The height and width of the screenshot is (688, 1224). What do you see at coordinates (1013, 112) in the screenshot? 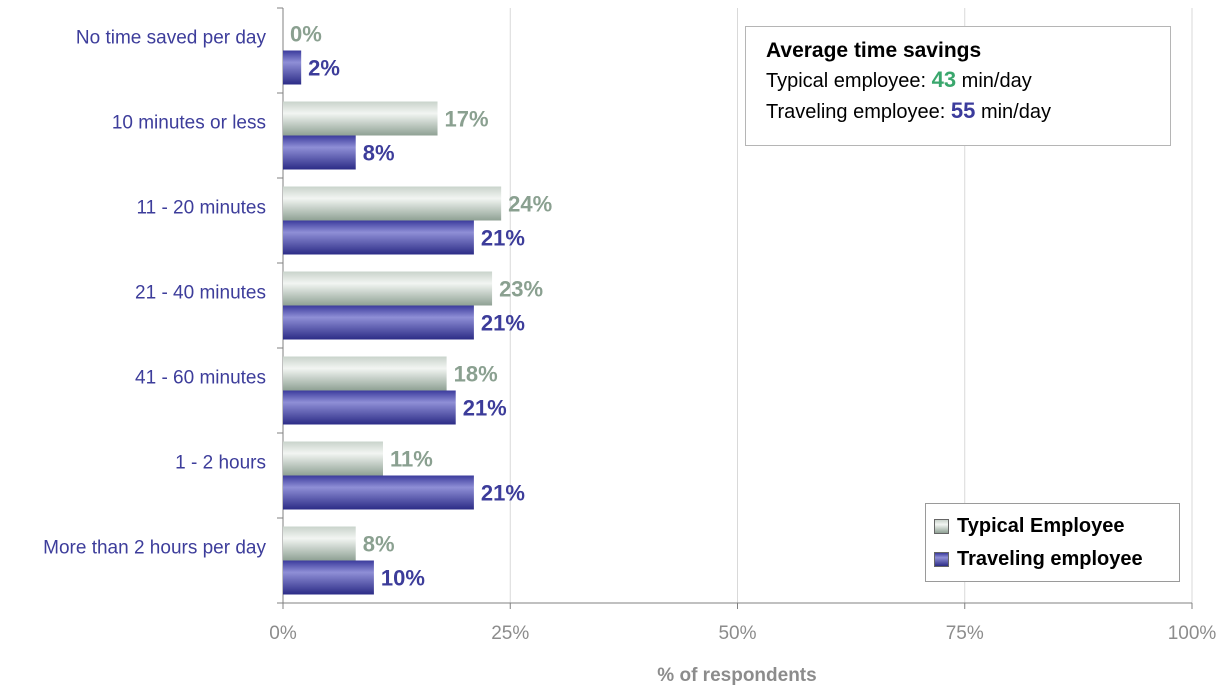
I see `traveling-average-suffix: min/day` at bounding box center [1013, 112].